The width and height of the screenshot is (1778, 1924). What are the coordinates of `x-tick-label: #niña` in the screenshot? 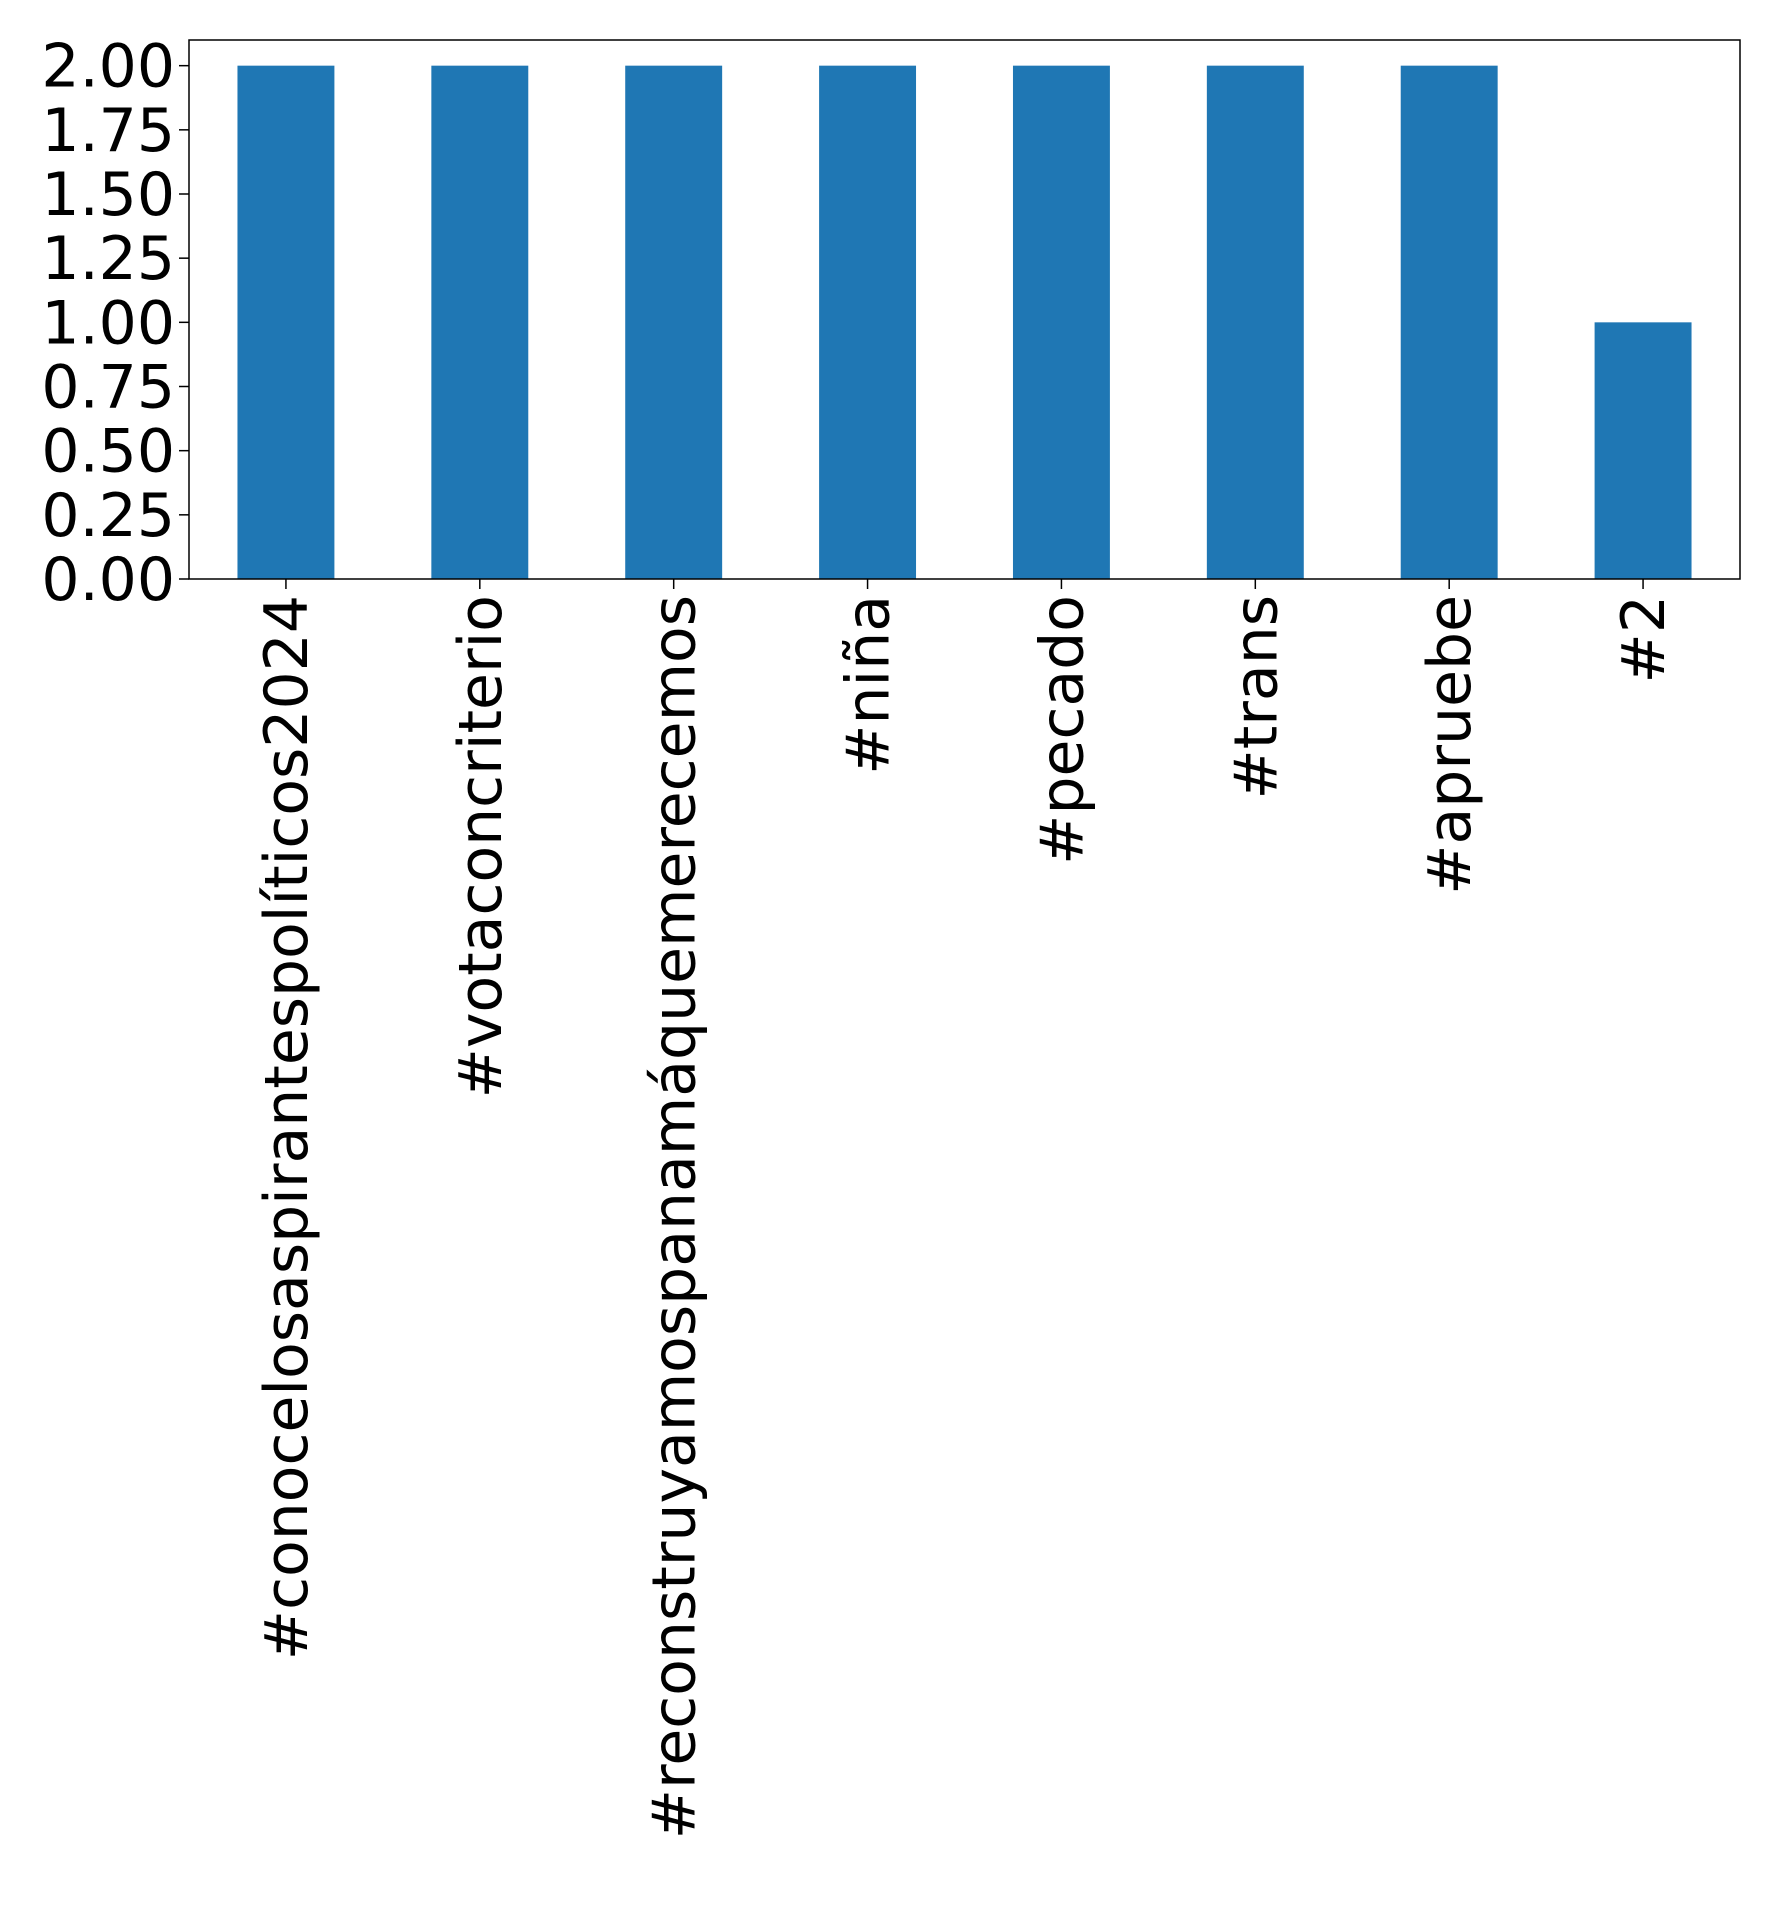 It's located at (869, 685).